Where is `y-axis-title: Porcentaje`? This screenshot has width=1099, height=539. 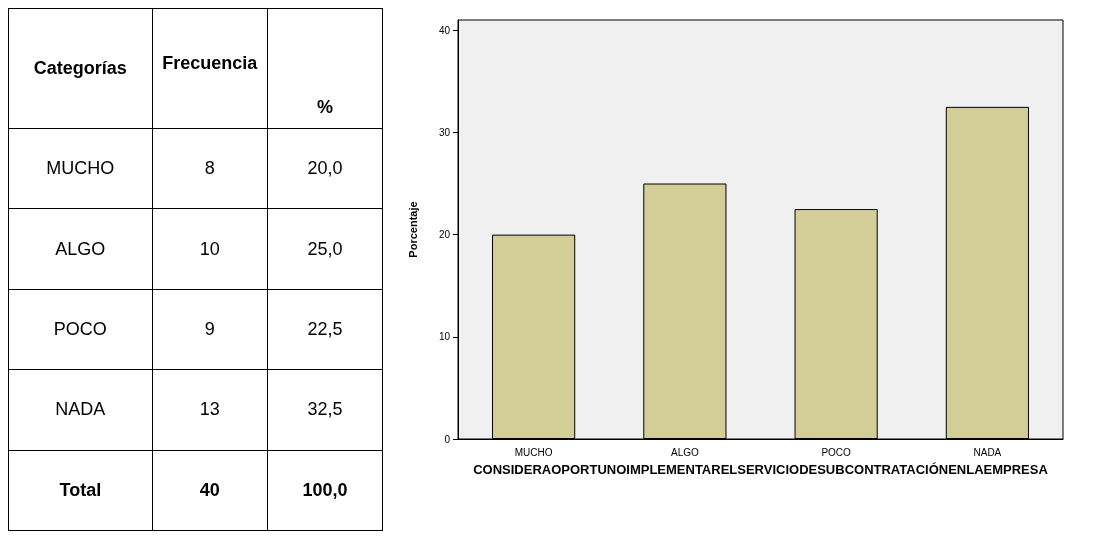 y-axis-title: Porcentaje is located at coordinates (412, 229).